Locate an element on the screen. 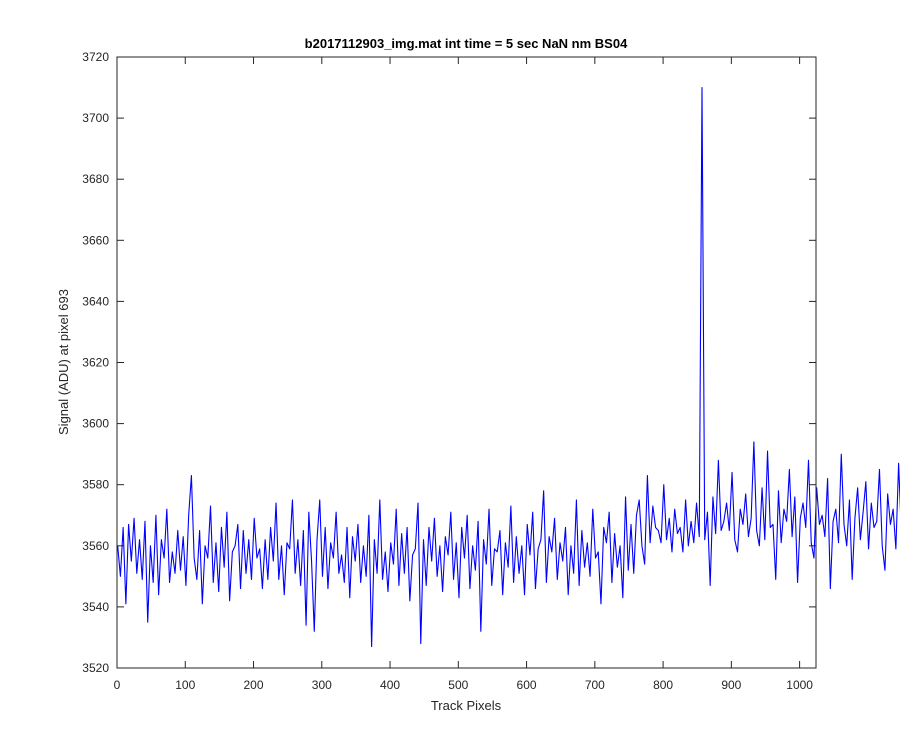 Image resolution: width=900 pixels, height=750 pixels. y-tick-label: 3520 is located at coordinates (95, 668).